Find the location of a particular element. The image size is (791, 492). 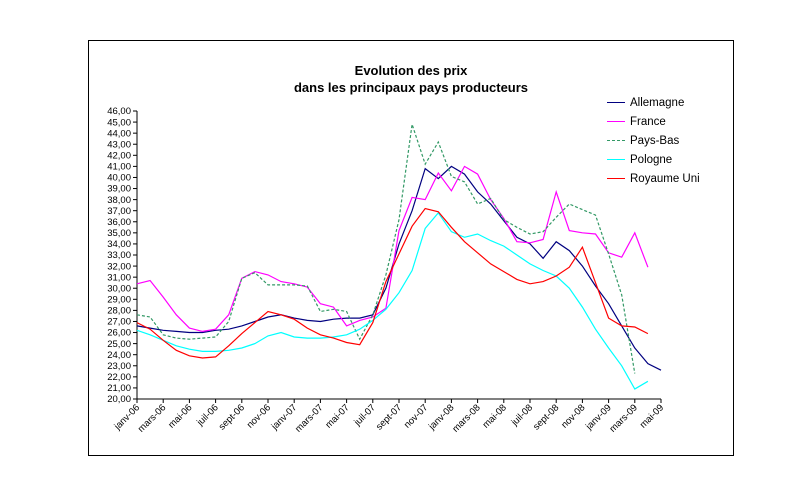

legend-line-pologne is located at coordinates (616, 159).